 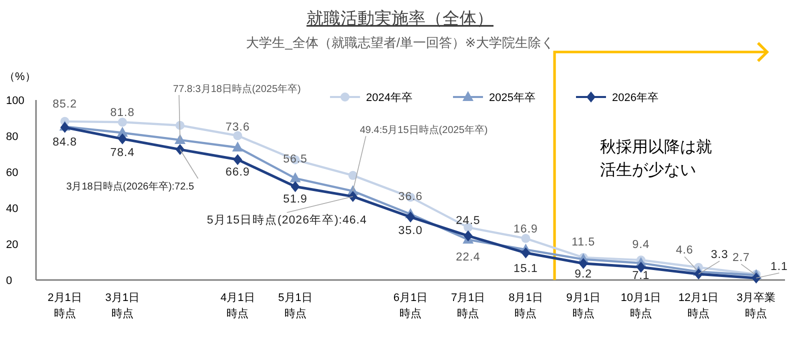 I want to click on y-tick-label: 0, so click(x=9, y=281).